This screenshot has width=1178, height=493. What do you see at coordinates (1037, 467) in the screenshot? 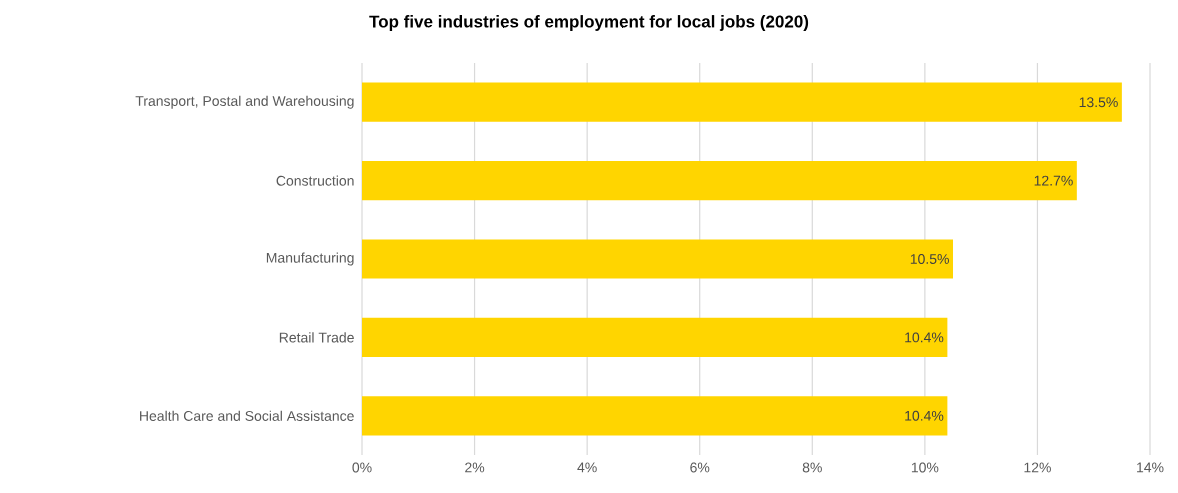
I see `x-tick-label: 12%` at bounding box center [1037, 467].